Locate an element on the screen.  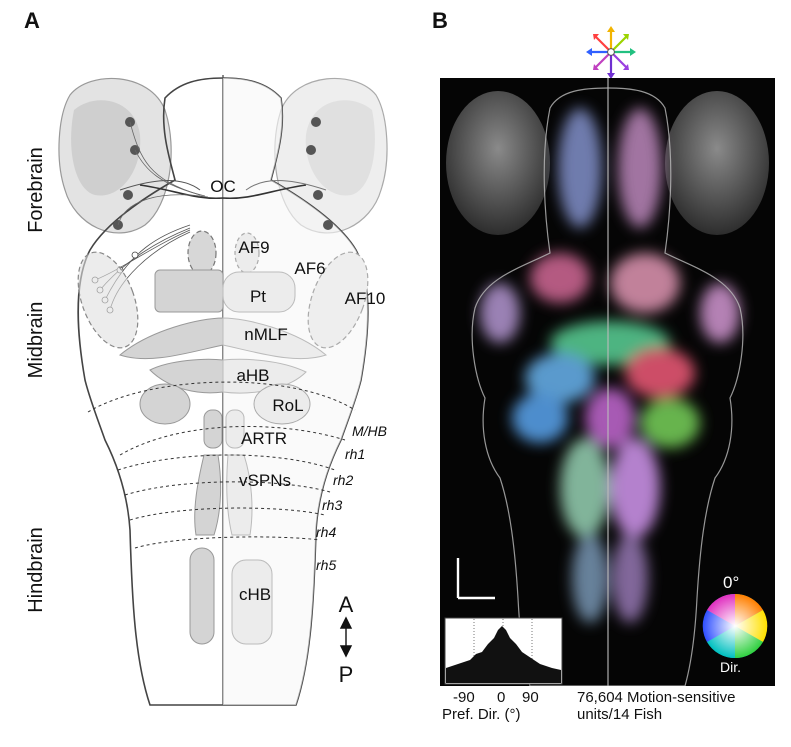
hist-xlabel: Pref. Dir. (°) is located at coordinates (481, 714).